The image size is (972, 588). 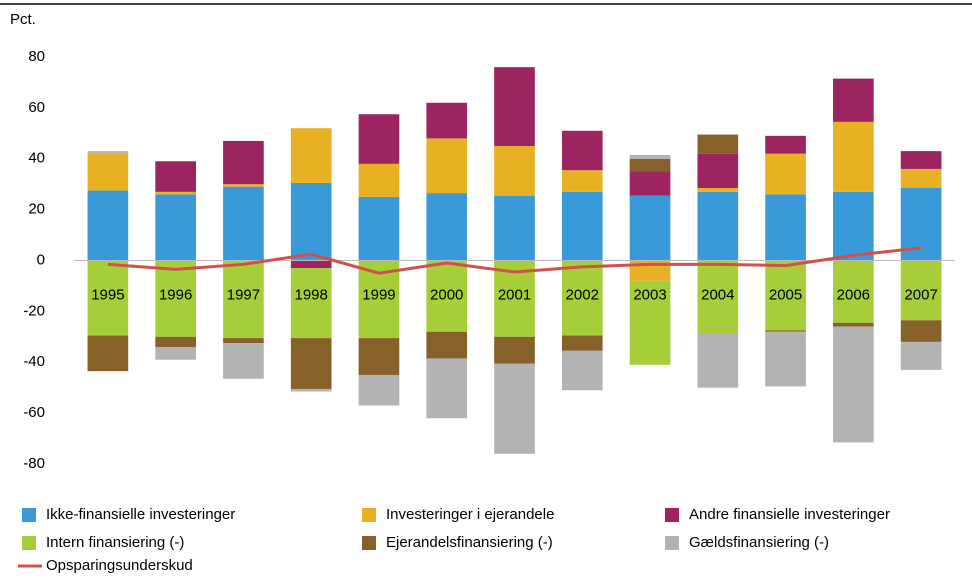 What do you see at coordinates (243, 294) in the screenshot?
I see `x-tick-label: 1997` at bounding box center [243, 294].